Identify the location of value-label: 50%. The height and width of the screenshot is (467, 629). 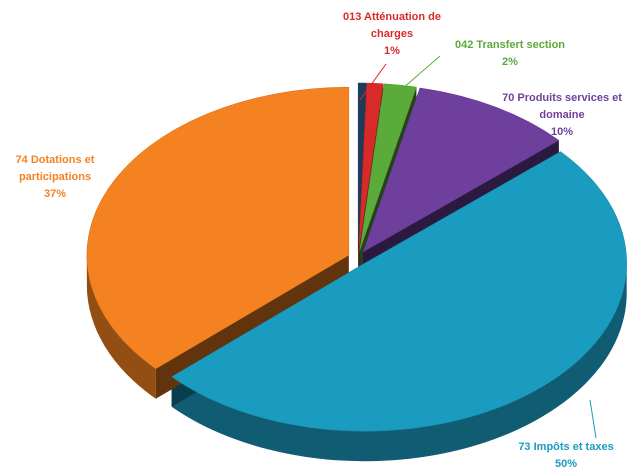
(566, 462).